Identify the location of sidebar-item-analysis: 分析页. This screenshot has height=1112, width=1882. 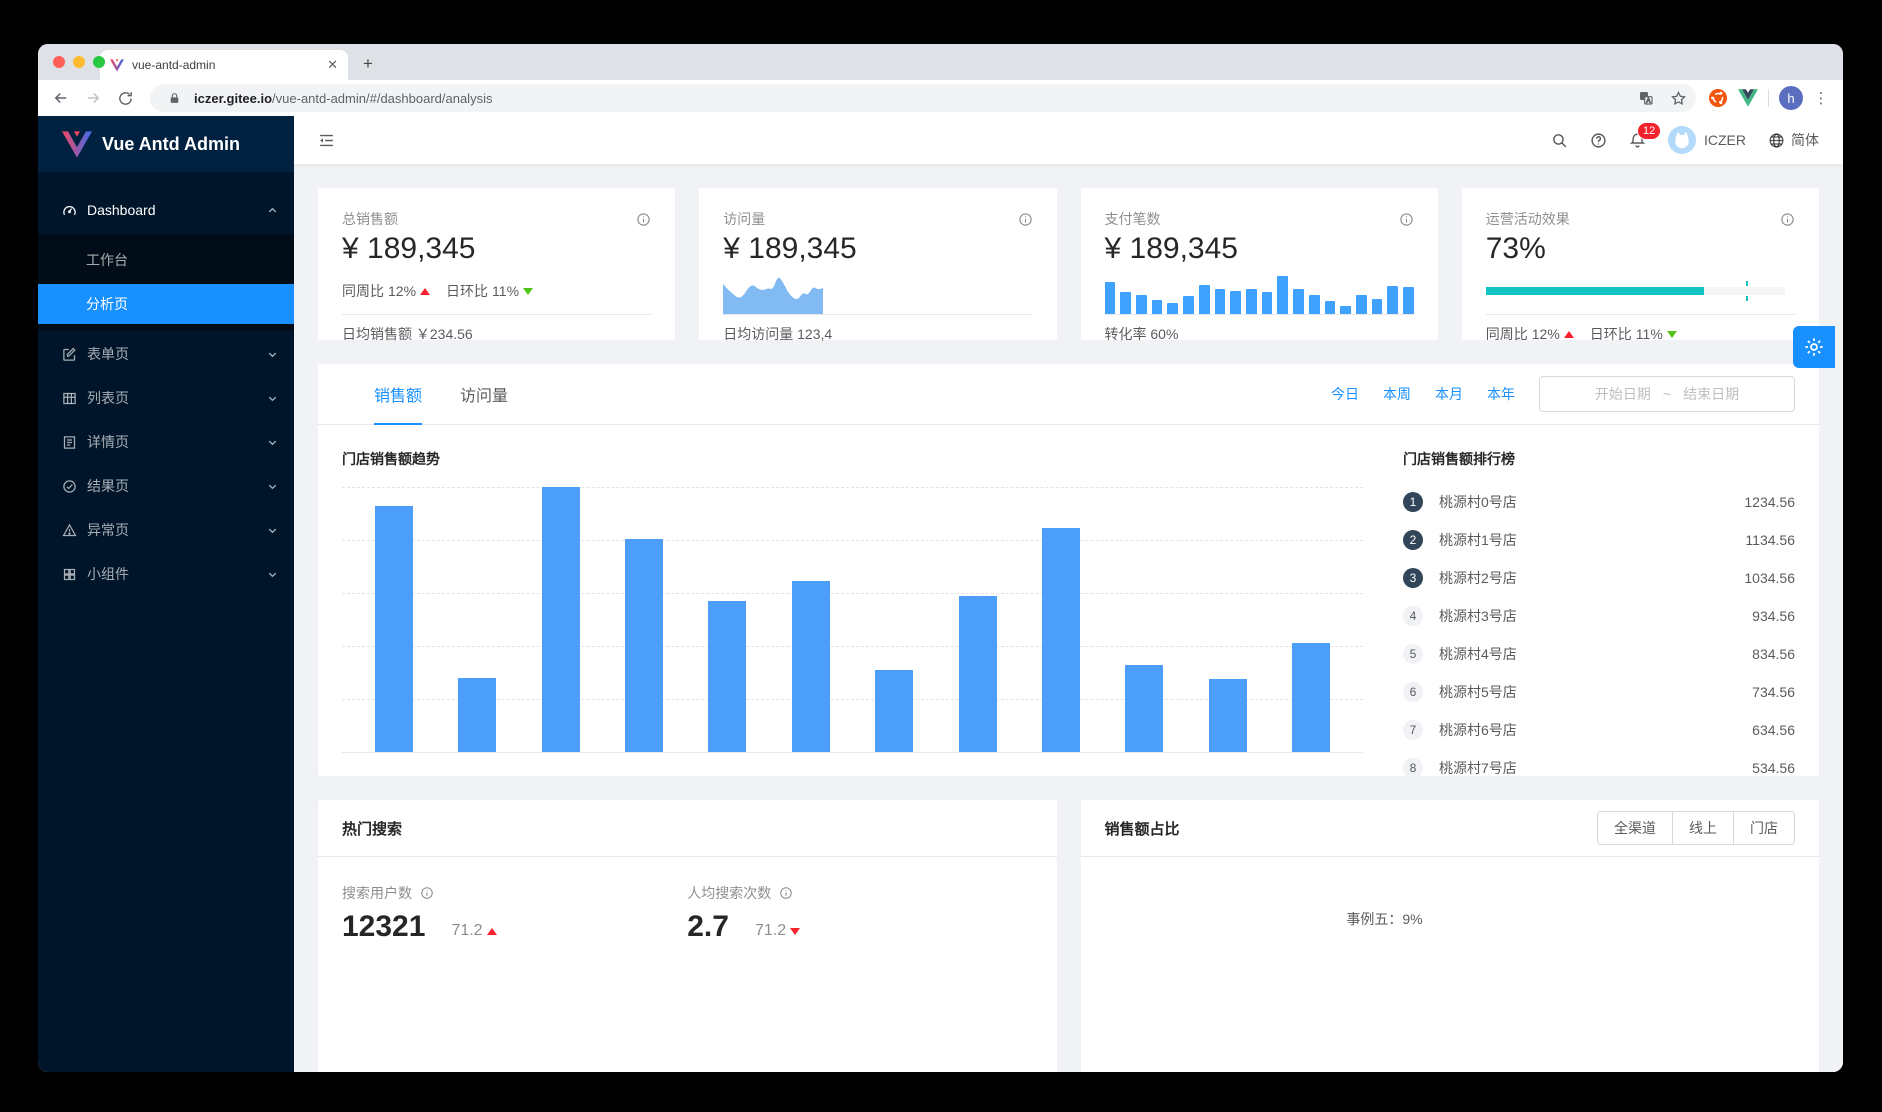
(166, 304).